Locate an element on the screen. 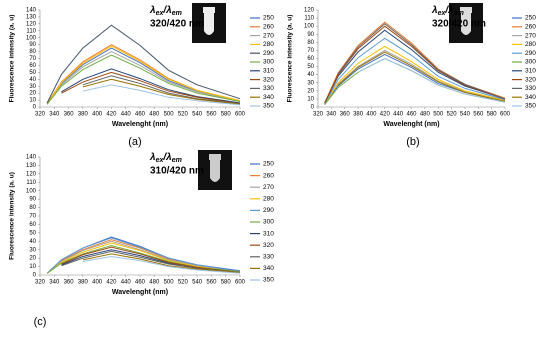  y-tick-label: 120 is located at coordinates (31, 24).